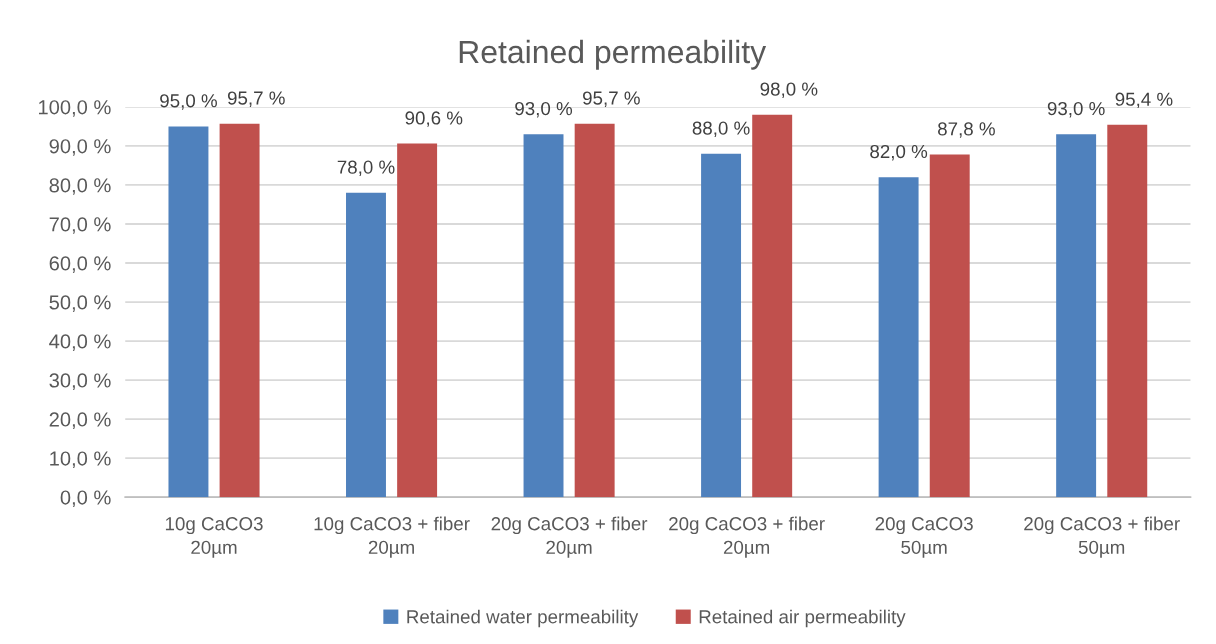 The width and height of the screenshot is (1216, 644). Describe the element at coordinates (802, 618) in the screenshot. I see `legend-label: Retained air permeability` at that location.